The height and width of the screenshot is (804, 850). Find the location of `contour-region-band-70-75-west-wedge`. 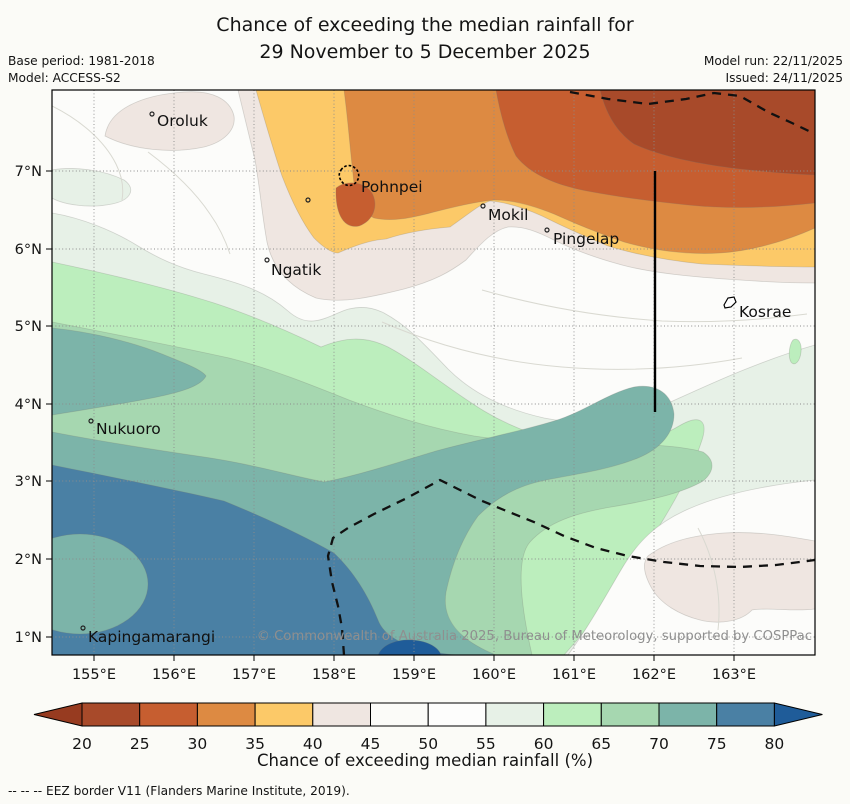

contour-region-band-70-75-west-wedge is located at coordinates (129, 371).